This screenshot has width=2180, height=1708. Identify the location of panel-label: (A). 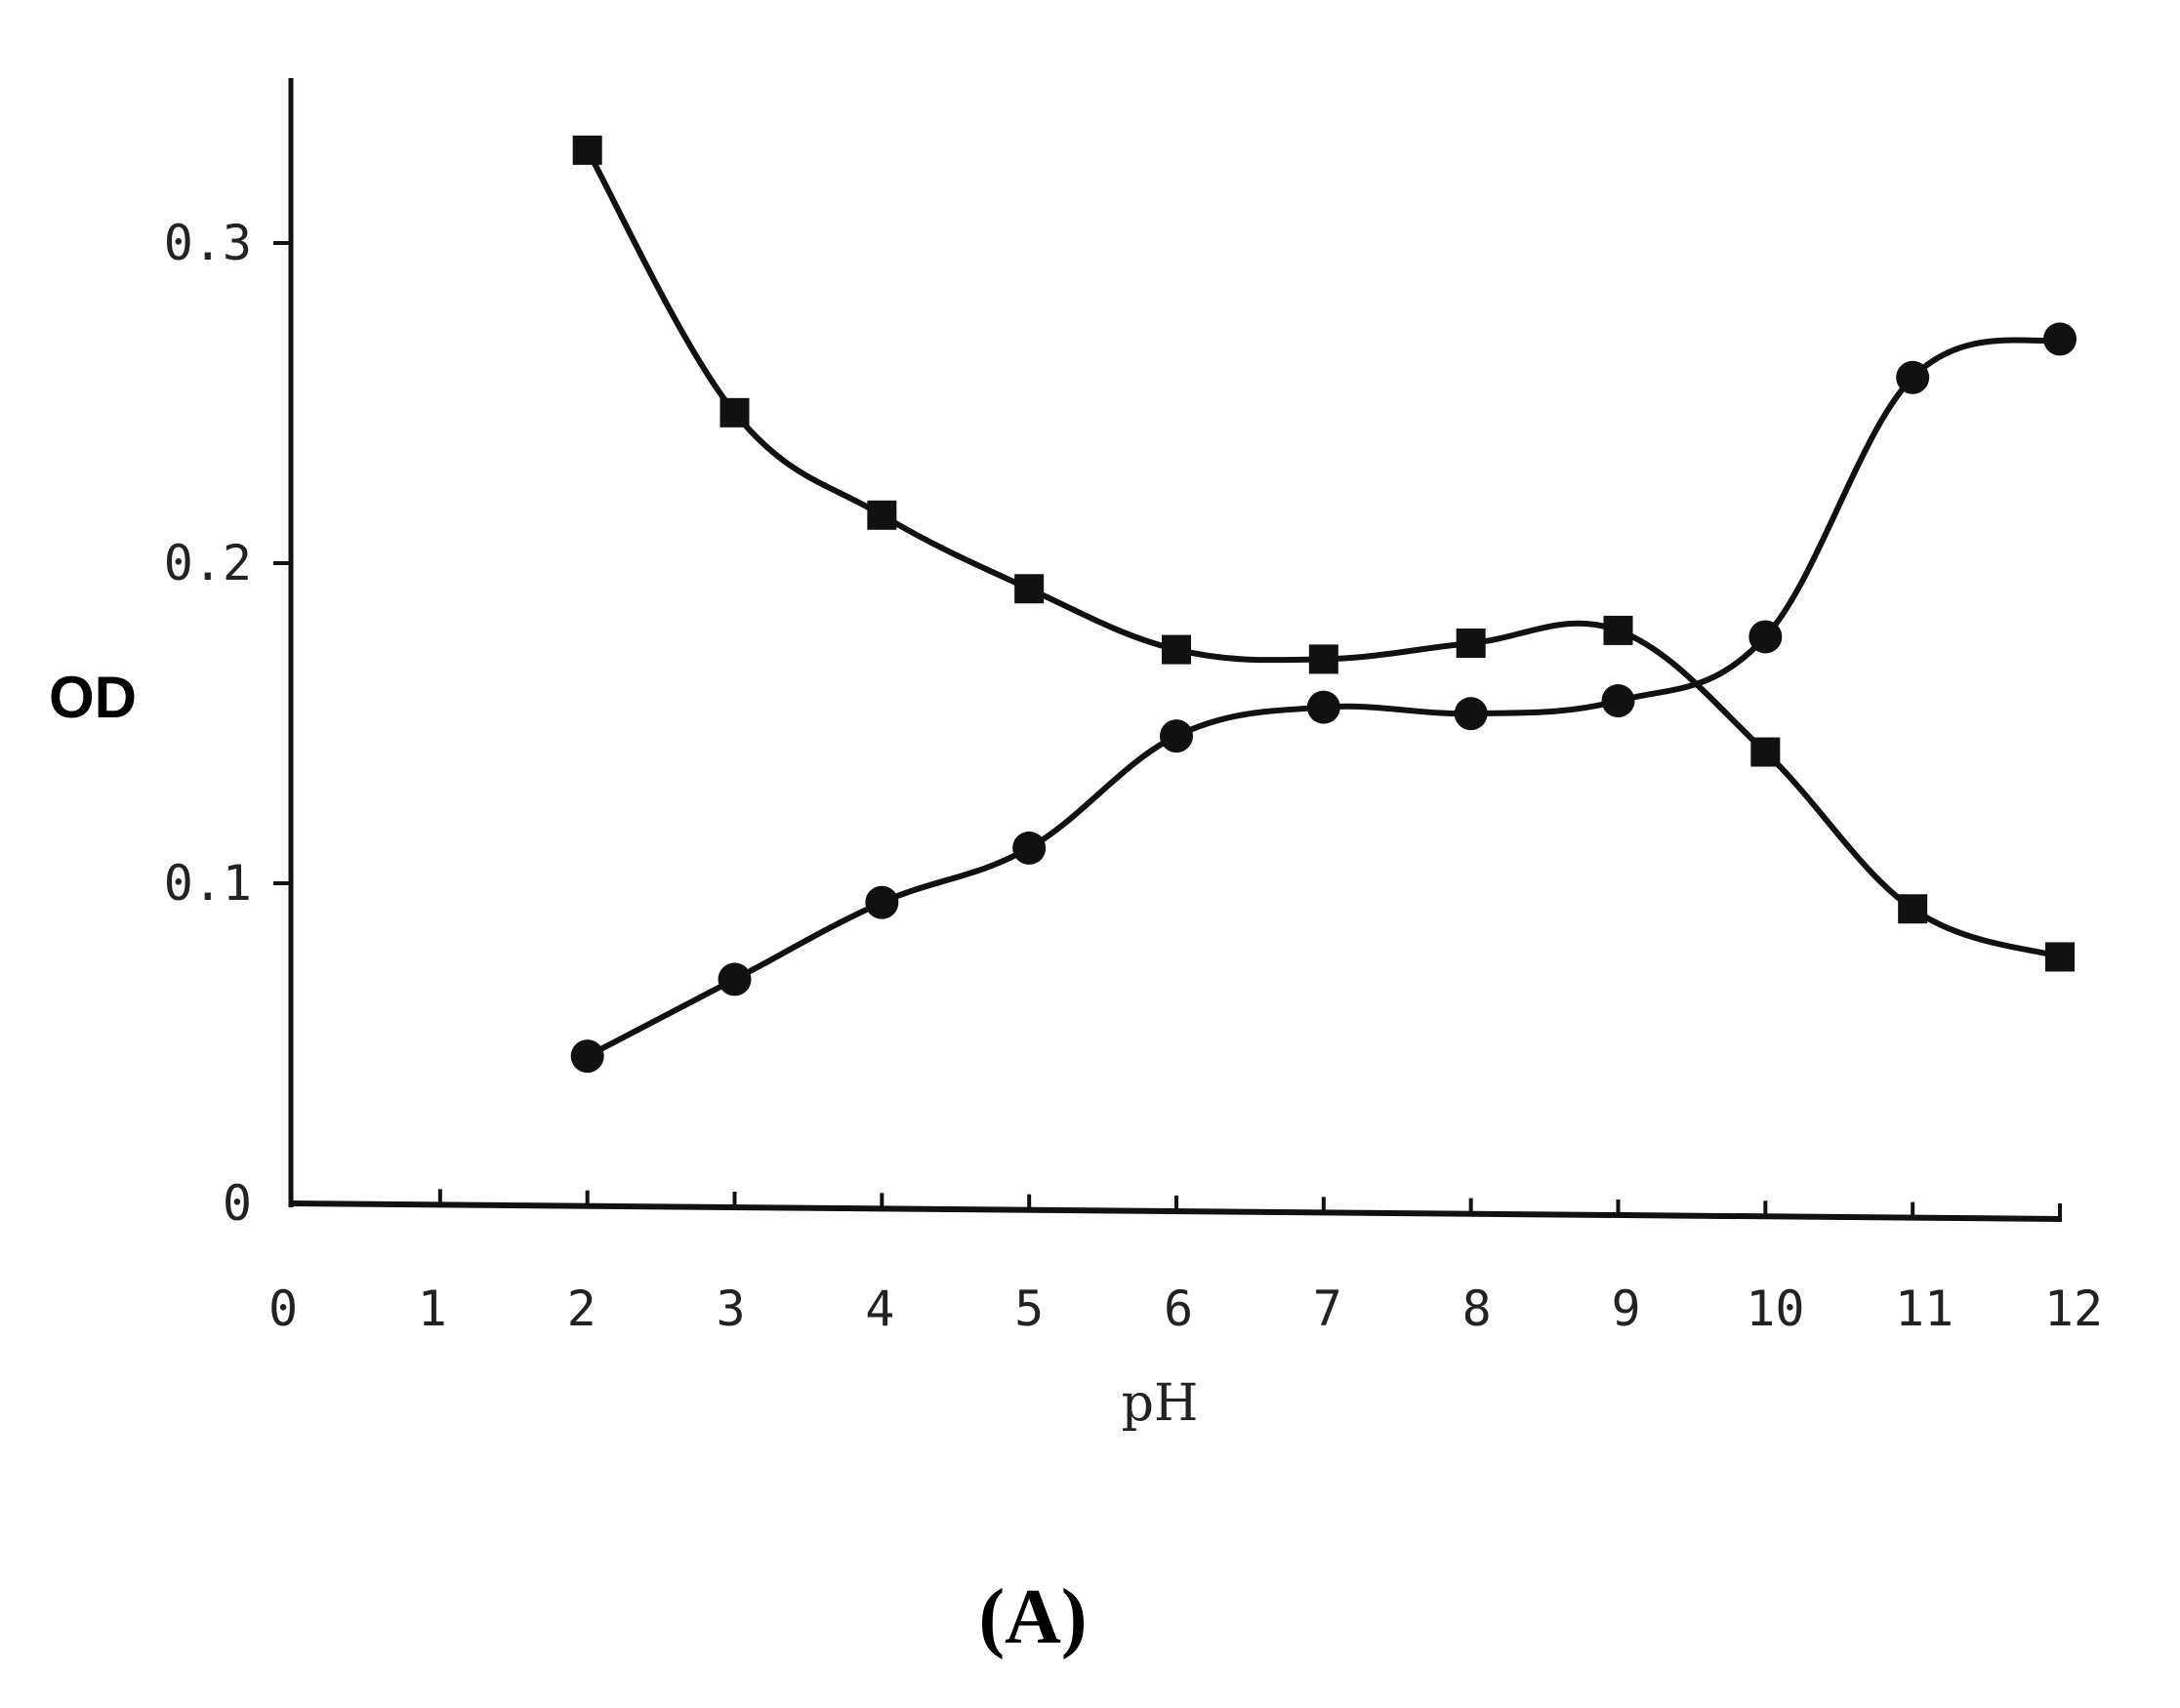
(1032, 1617).